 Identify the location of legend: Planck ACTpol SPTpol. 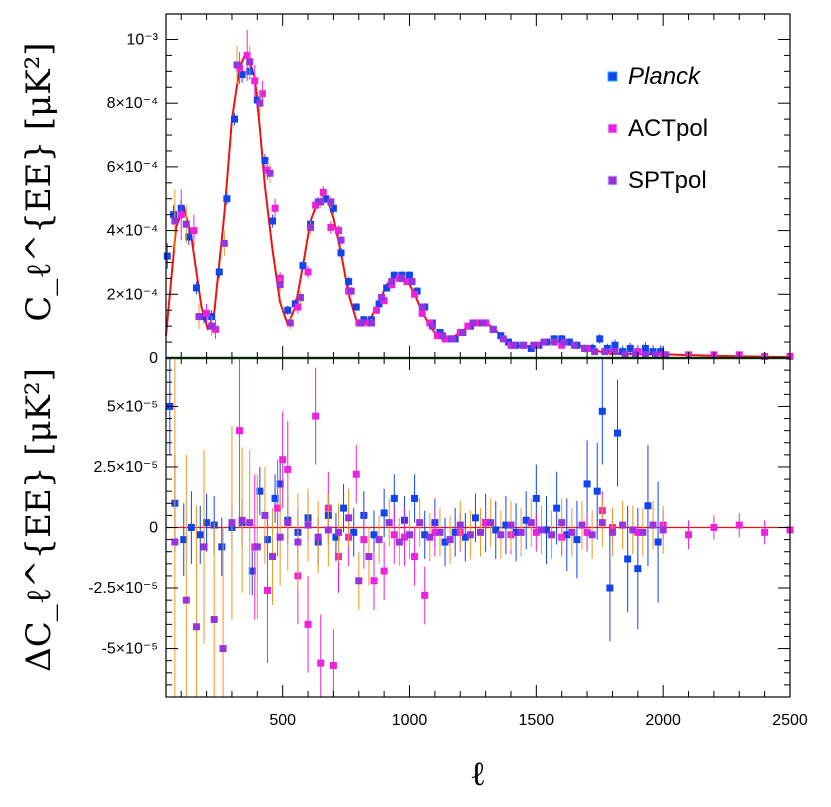
(657, 128).